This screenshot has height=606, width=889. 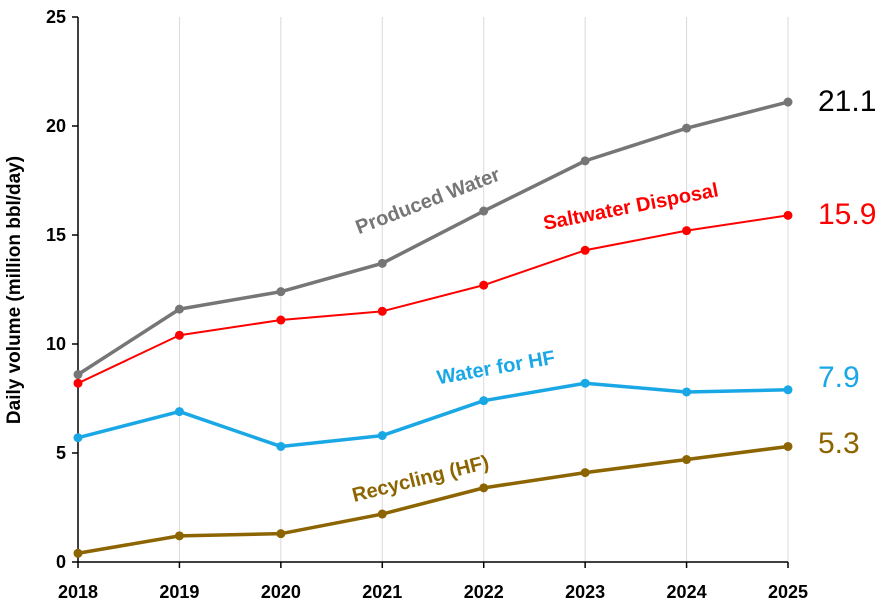 I want to click on y-tick-label: 0, so click(x=61, y=562).